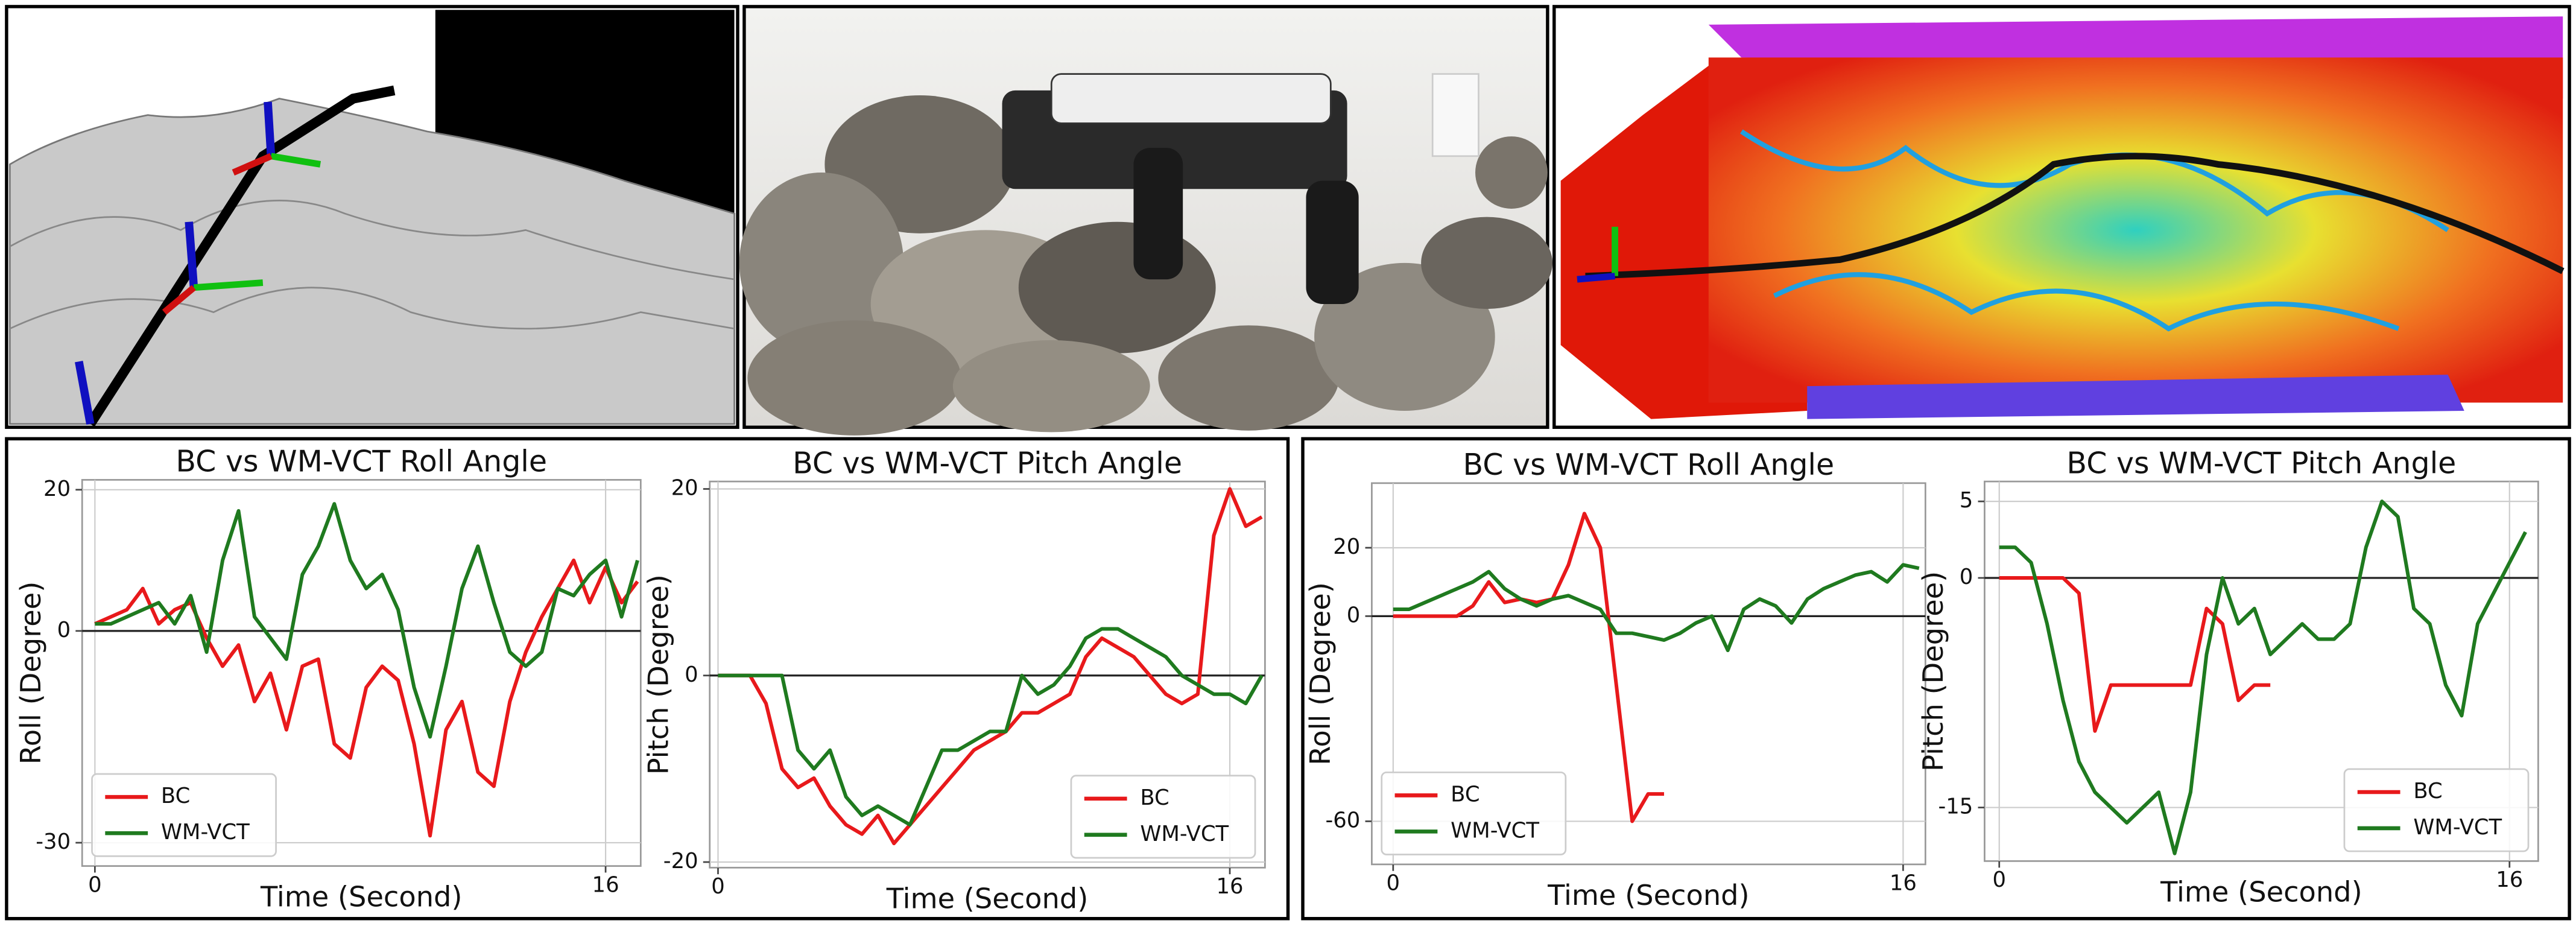 The height and width of the screenshot is (926, 2576). What do you see at coordinates (372, 217) in the screenshot?
I see `terrain-image` at bounding box center [372, 217].